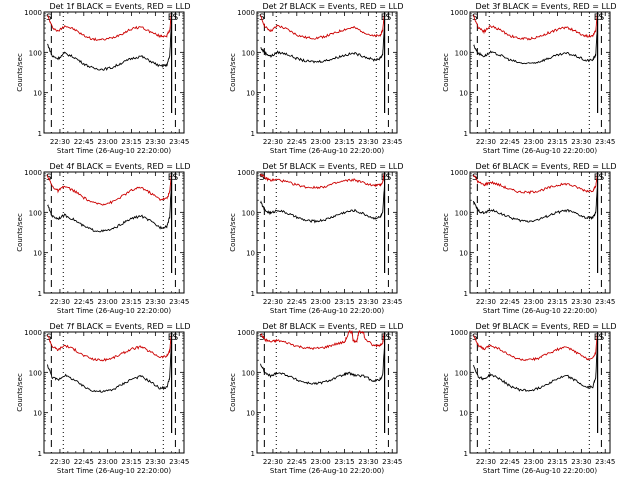  I want to click on chart-title: Det 5f BLACK = Events, RED = LLD, so click(332, 166).